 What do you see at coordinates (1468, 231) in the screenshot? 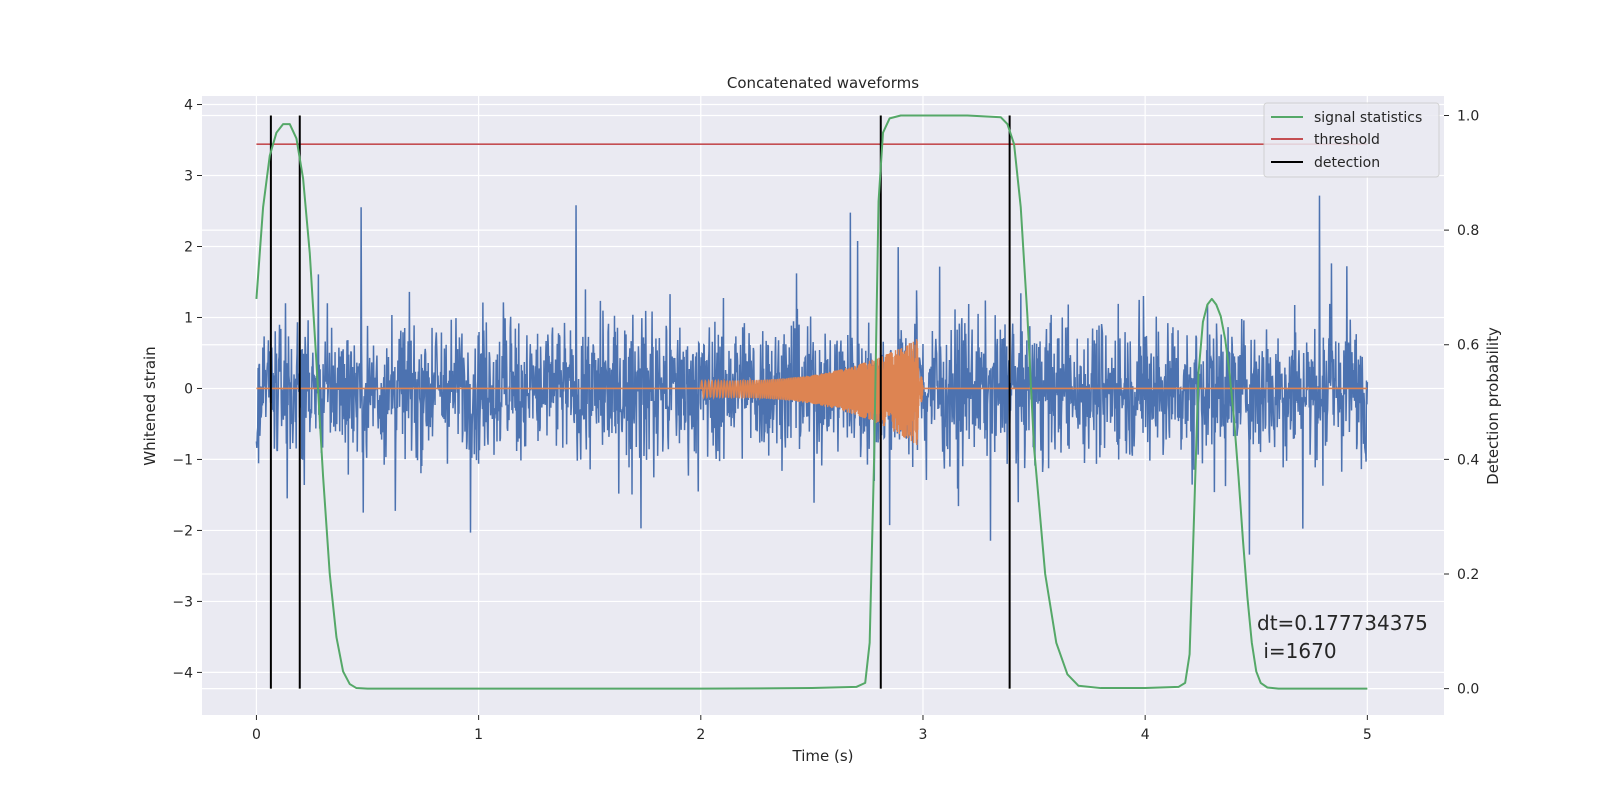
I see `y-right-tick-label: 0.8` at bounding box center [1468, 231].